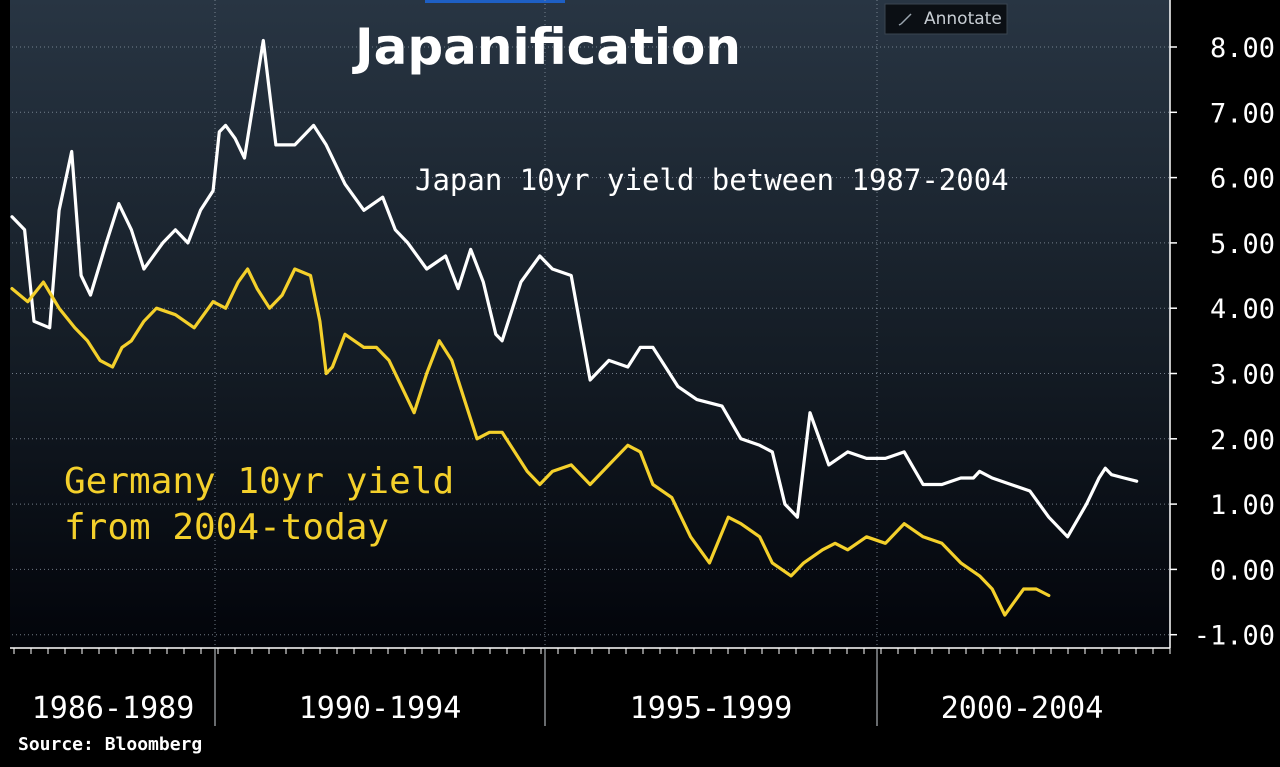  I want to click on y-tick-label: 1.00, so click(1242, 505).